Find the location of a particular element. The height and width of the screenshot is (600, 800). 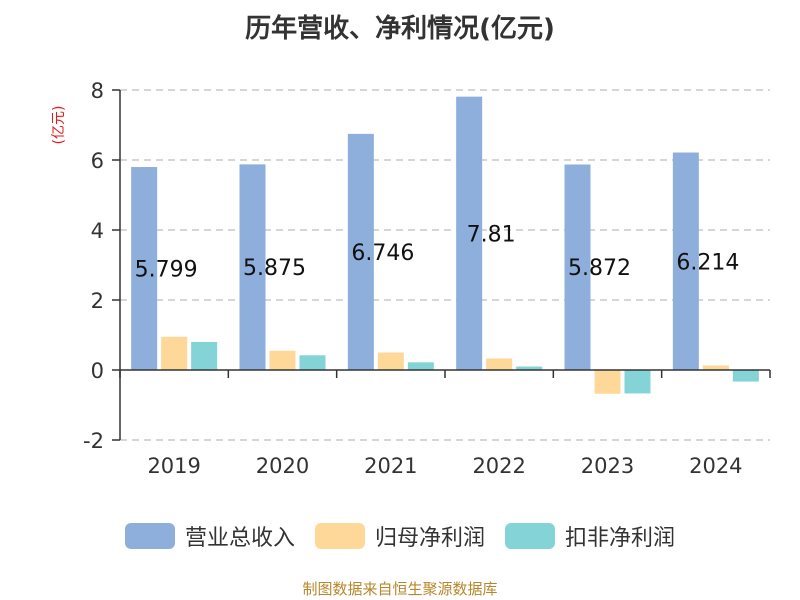

data-label-revenue: 7.81 is located at coordinates (491, 234).